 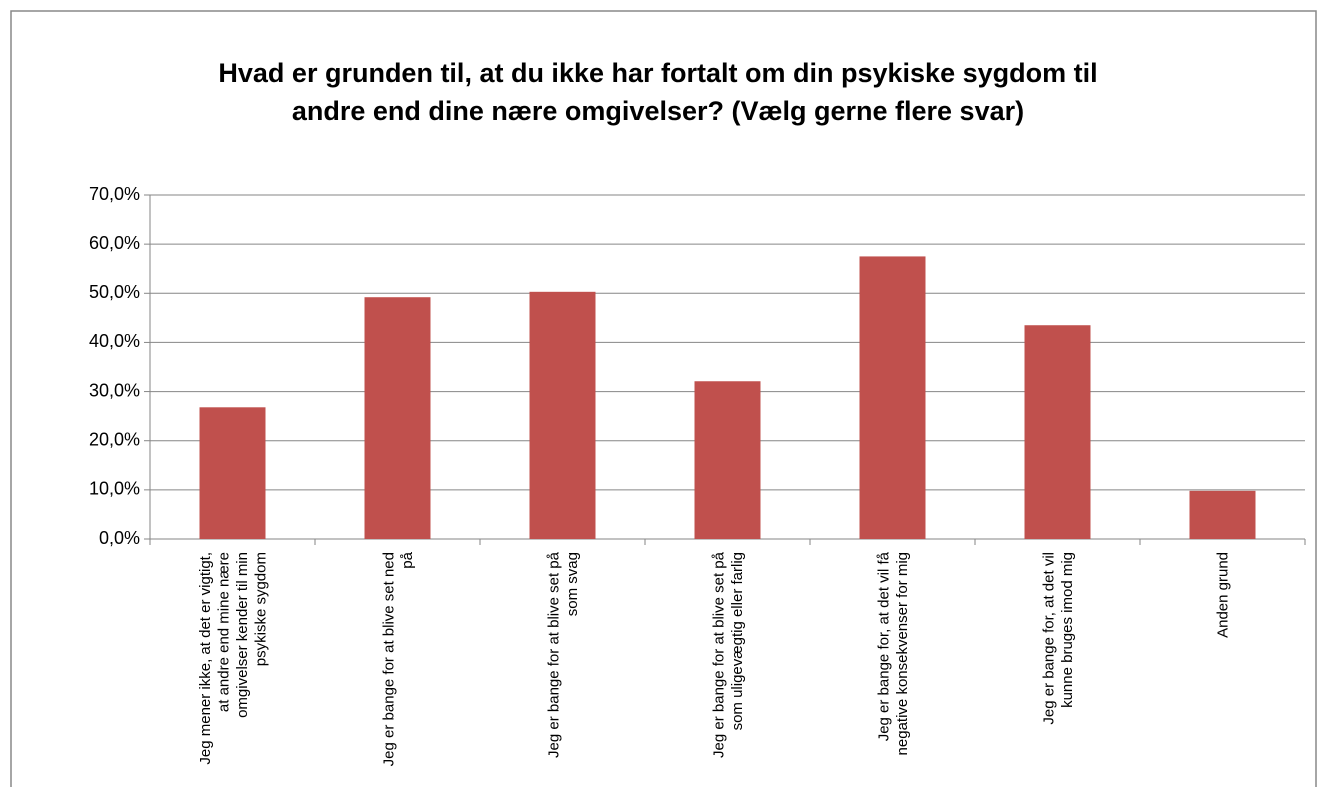 I want to click on label-line: Anden grund, so click(x=1223, y=595).